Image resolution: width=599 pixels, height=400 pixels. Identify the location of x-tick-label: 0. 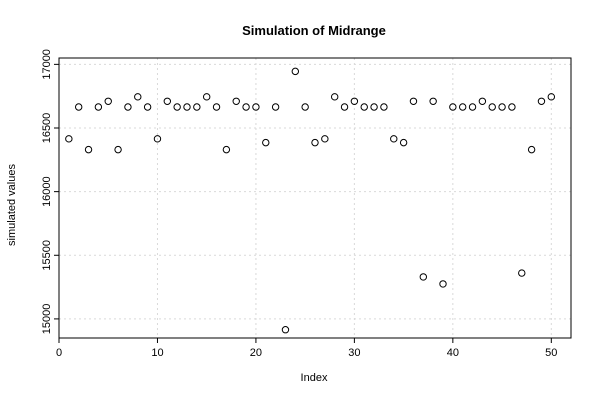
(59, 353).